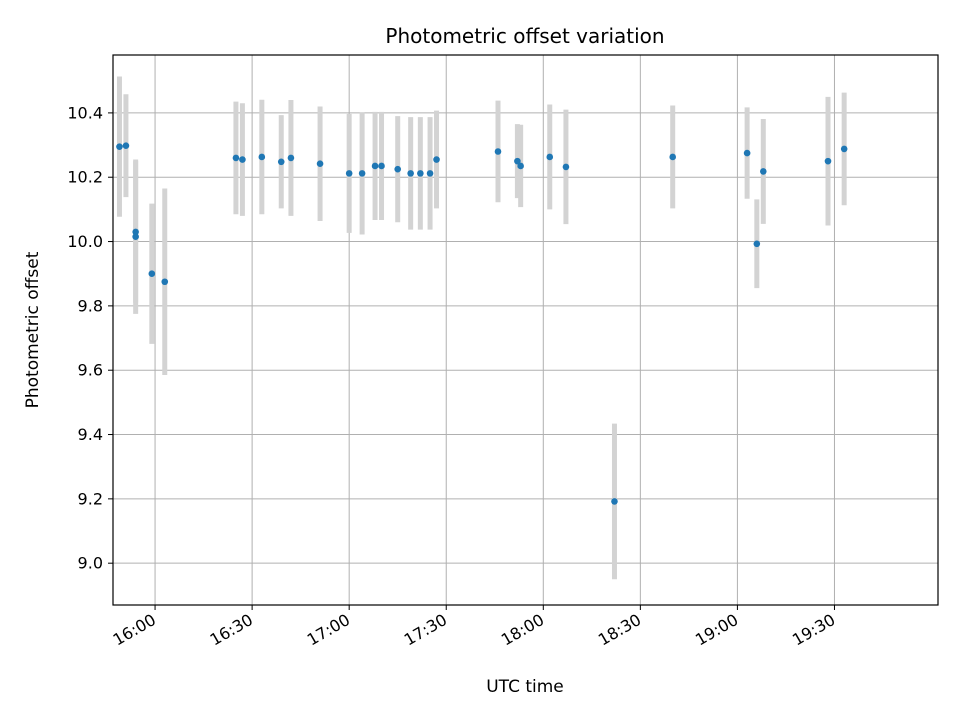  I want to click on y-axis-label: Photometric offset, so click(33, 329).